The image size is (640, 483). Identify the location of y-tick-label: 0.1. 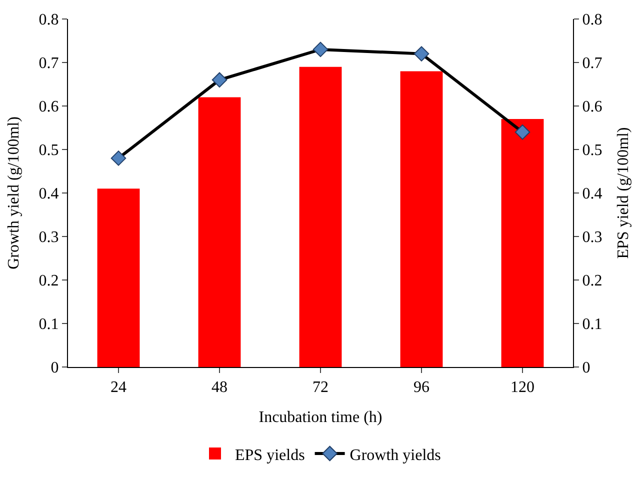
(48, 325).